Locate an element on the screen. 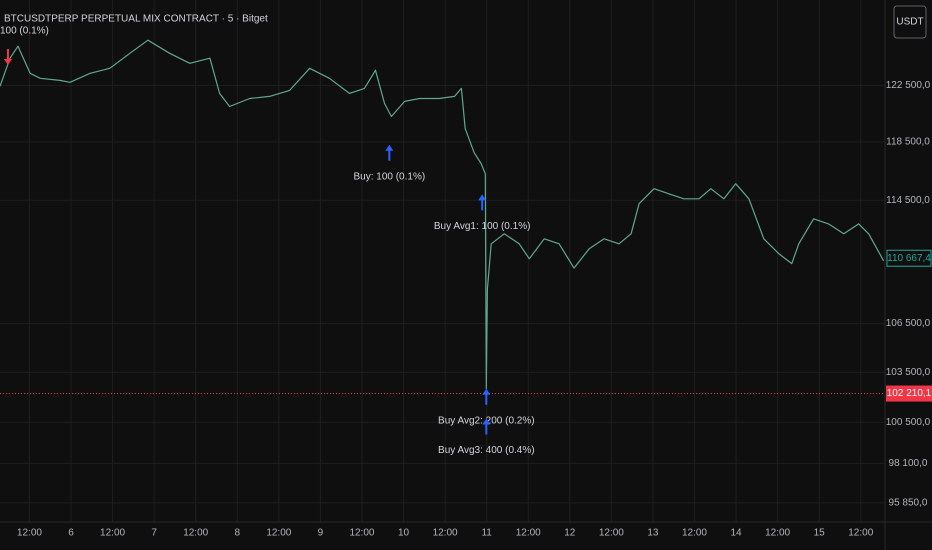  x-tick-label: 15 is located at coordinates (820, 533).